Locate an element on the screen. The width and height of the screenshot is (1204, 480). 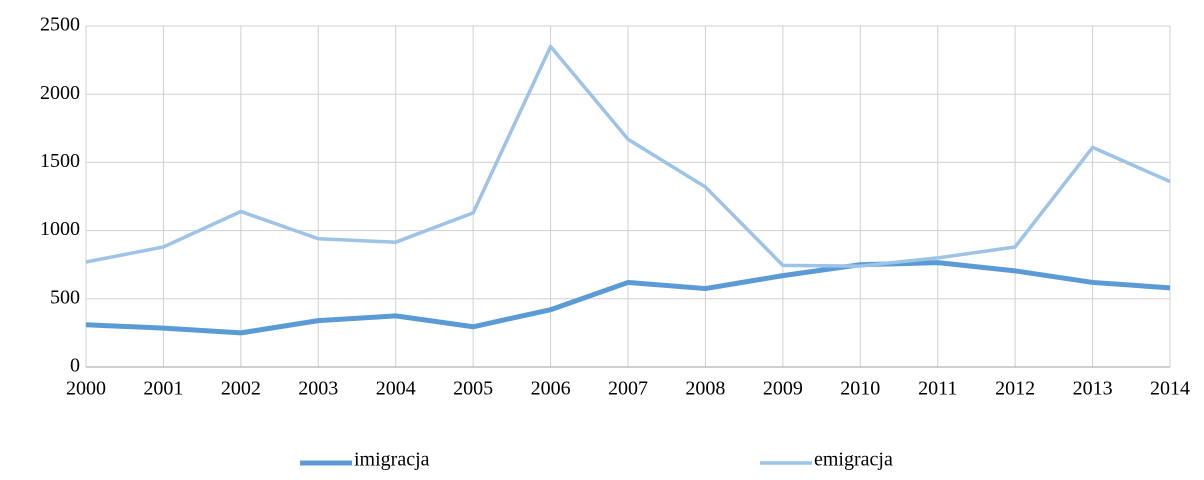
x-tick-label: 2004 is located at coordinates (396, 389).